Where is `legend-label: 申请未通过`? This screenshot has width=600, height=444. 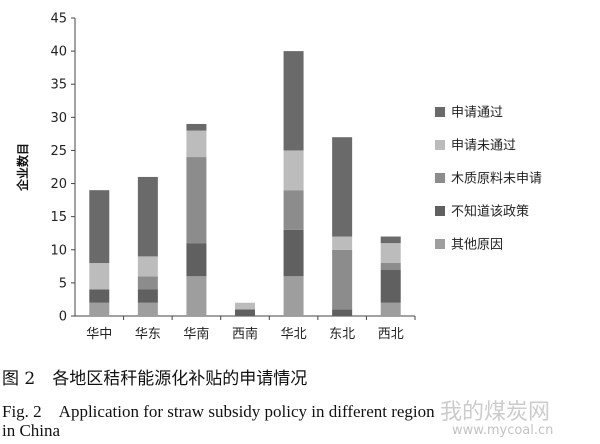 legend-label: 申请未通过 is located at coordinates (483, 146).